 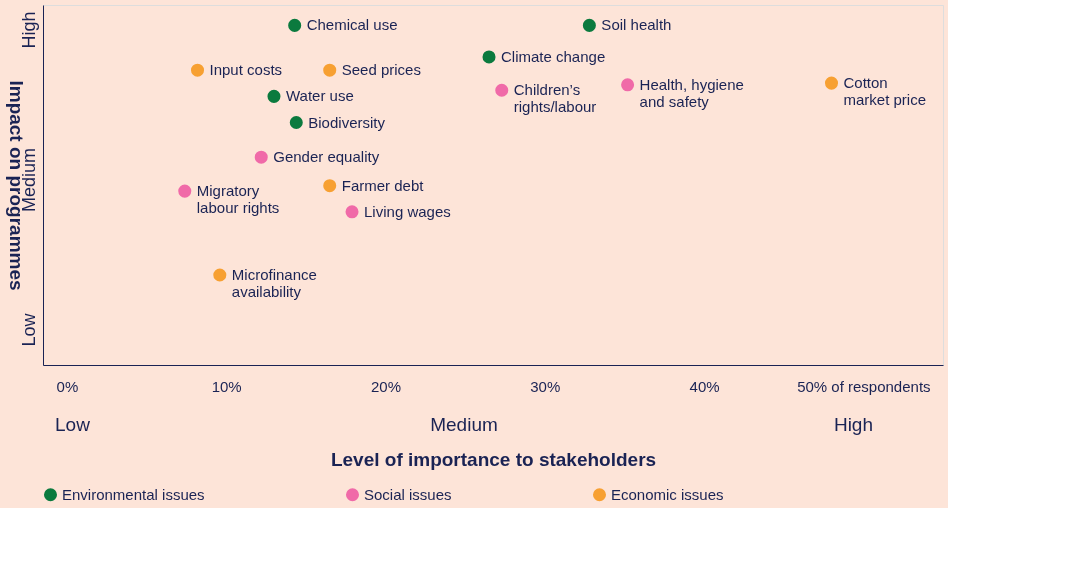 What do you see at coordinates (885, 91) in the screenshot?
I see `annotation: Cotton market price` at bounding box center [885, 91].